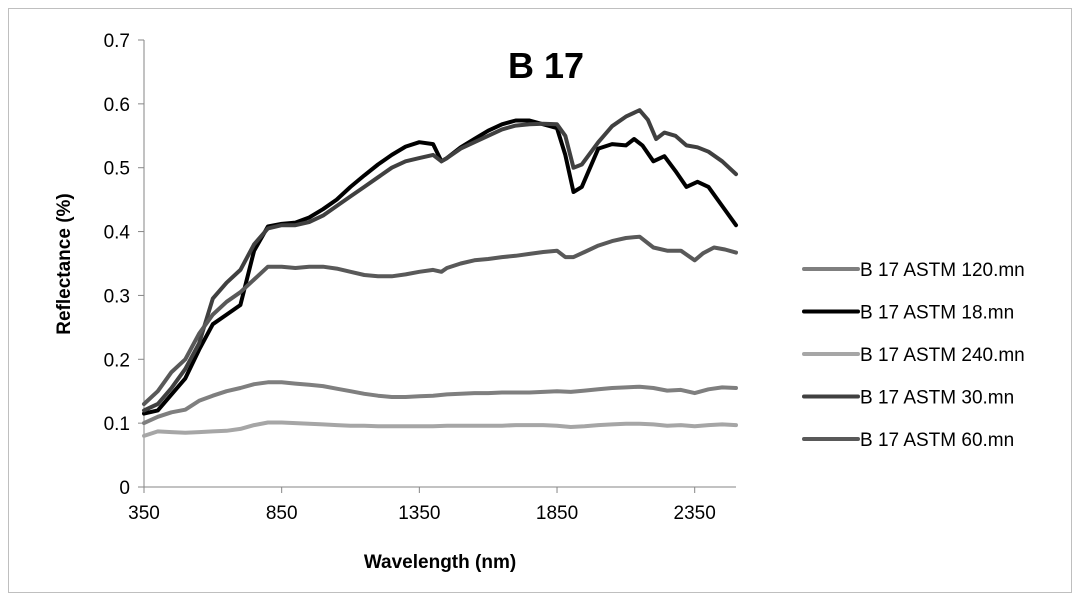 The width and height of the screenshot is (1086, 604). What do you see at coordinates (937, 313) in the screenshot?
I see `legend-label: B 17 ASTM 18.mn` at bounding box center [937, 313].